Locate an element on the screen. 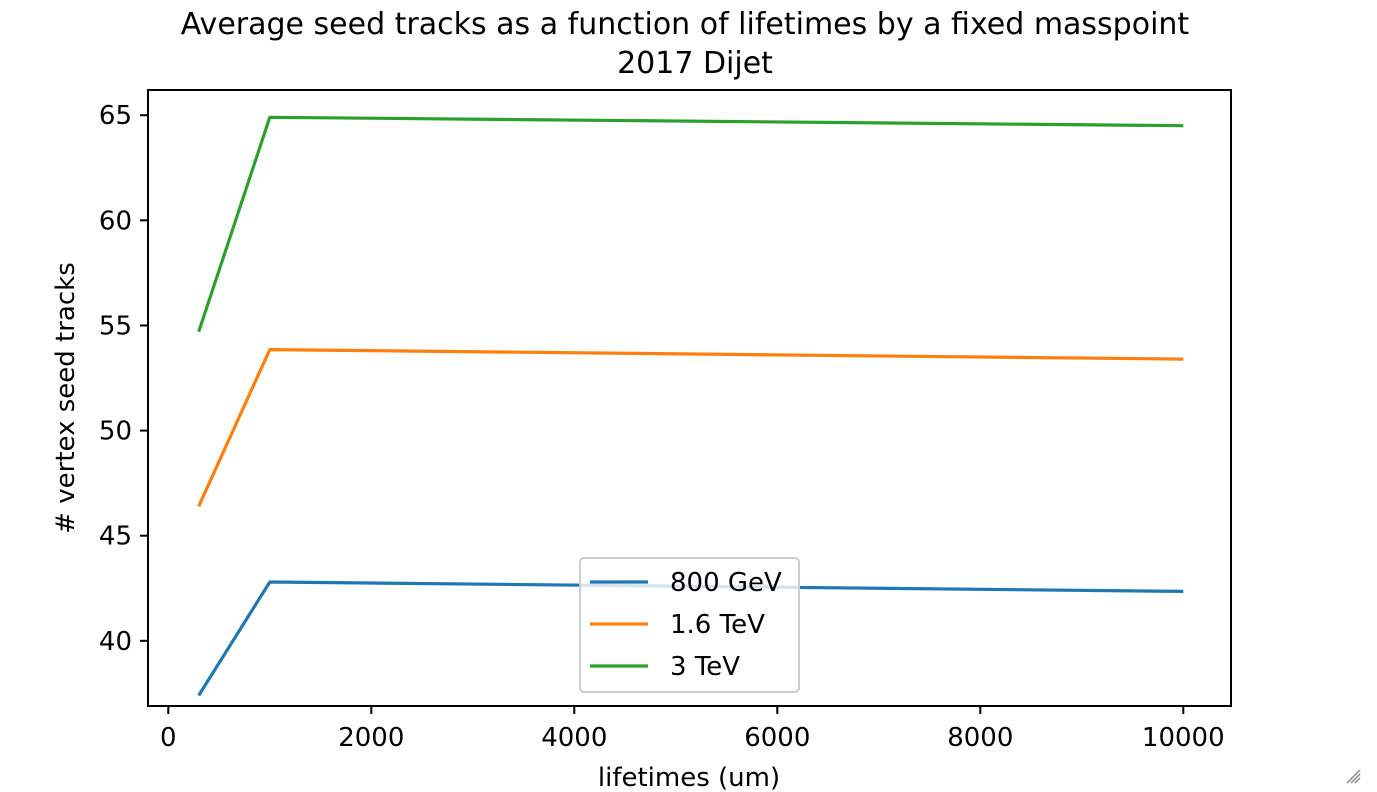 This screenshot has width=1377, height=792. y-tick-label: 60 is located at coordinates (115, 221).